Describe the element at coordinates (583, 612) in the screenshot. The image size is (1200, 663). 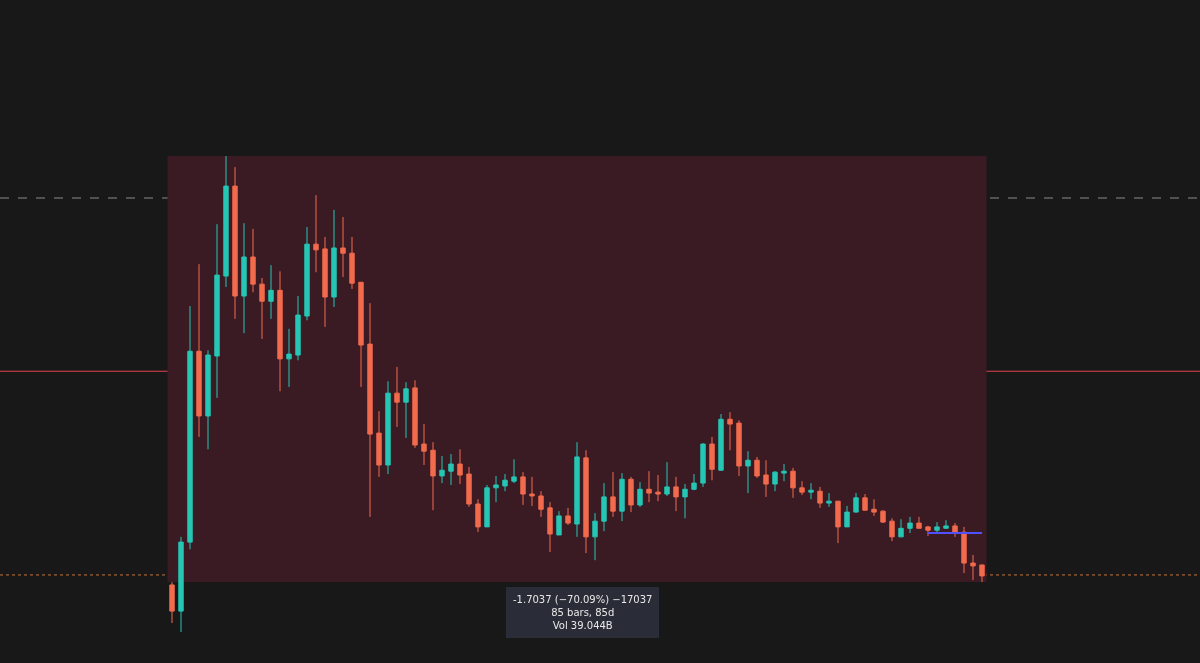
I see `annotation: 85 bars, 85d` at that location.